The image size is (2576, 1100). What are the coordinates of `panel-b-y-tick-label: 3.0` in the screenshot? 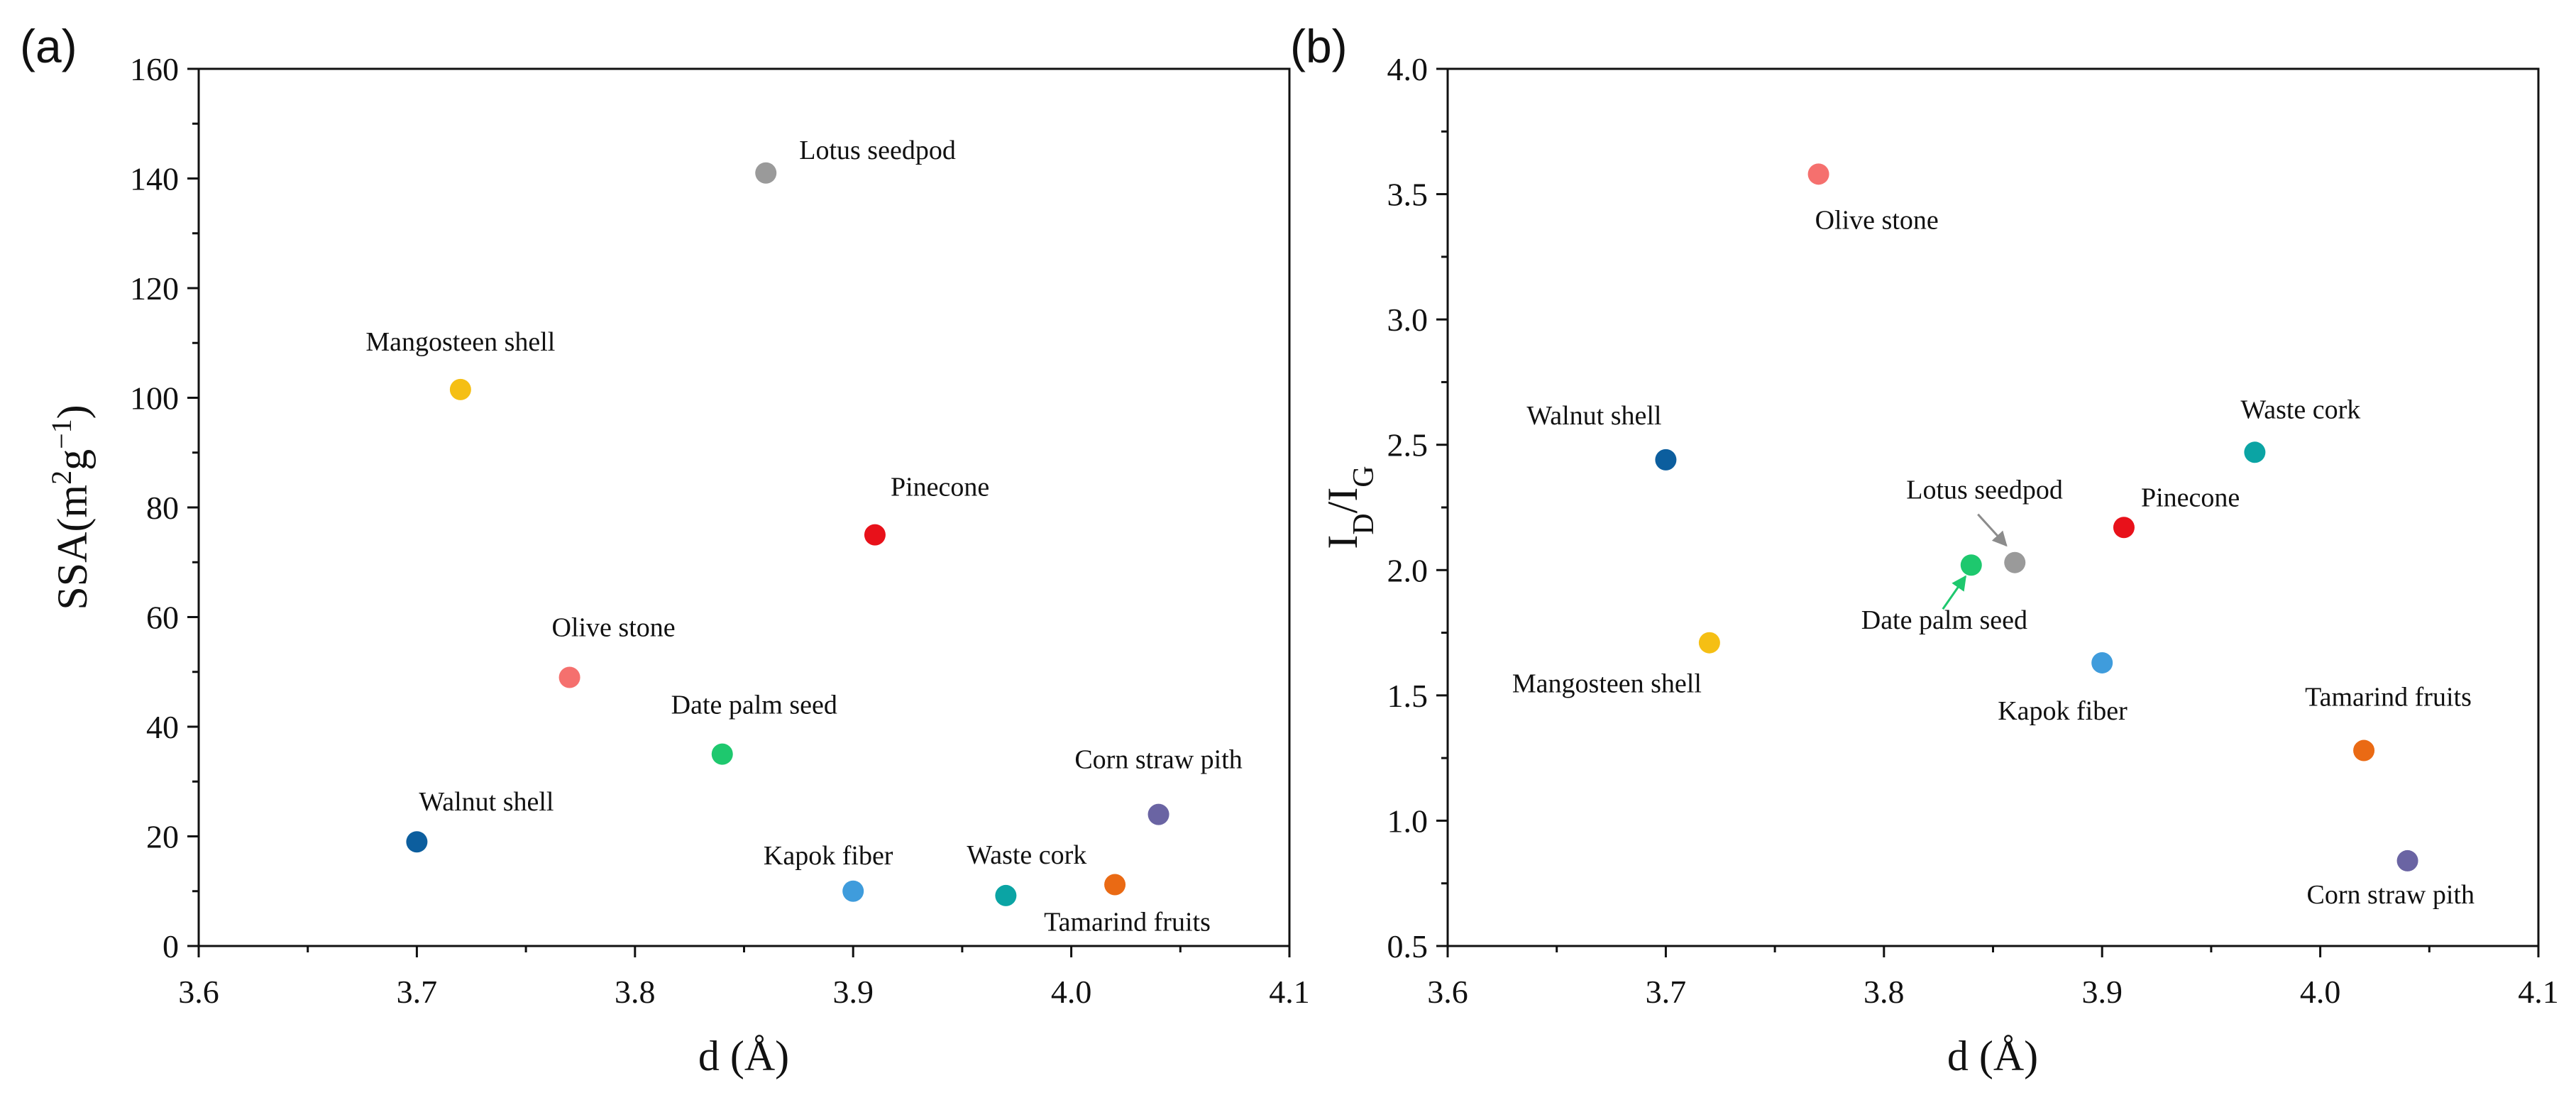 It's located at (1408, 320).